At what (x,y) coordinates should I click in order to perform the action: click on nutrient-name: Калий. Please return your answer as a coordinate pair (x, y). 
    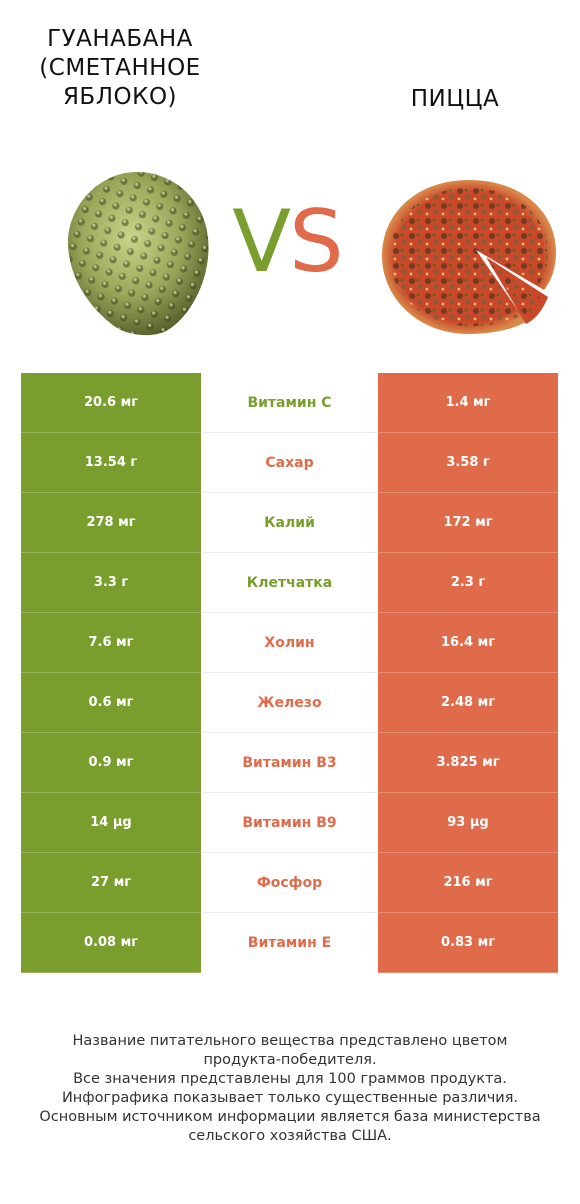
    Looking at the image, I should click on (289, 523).